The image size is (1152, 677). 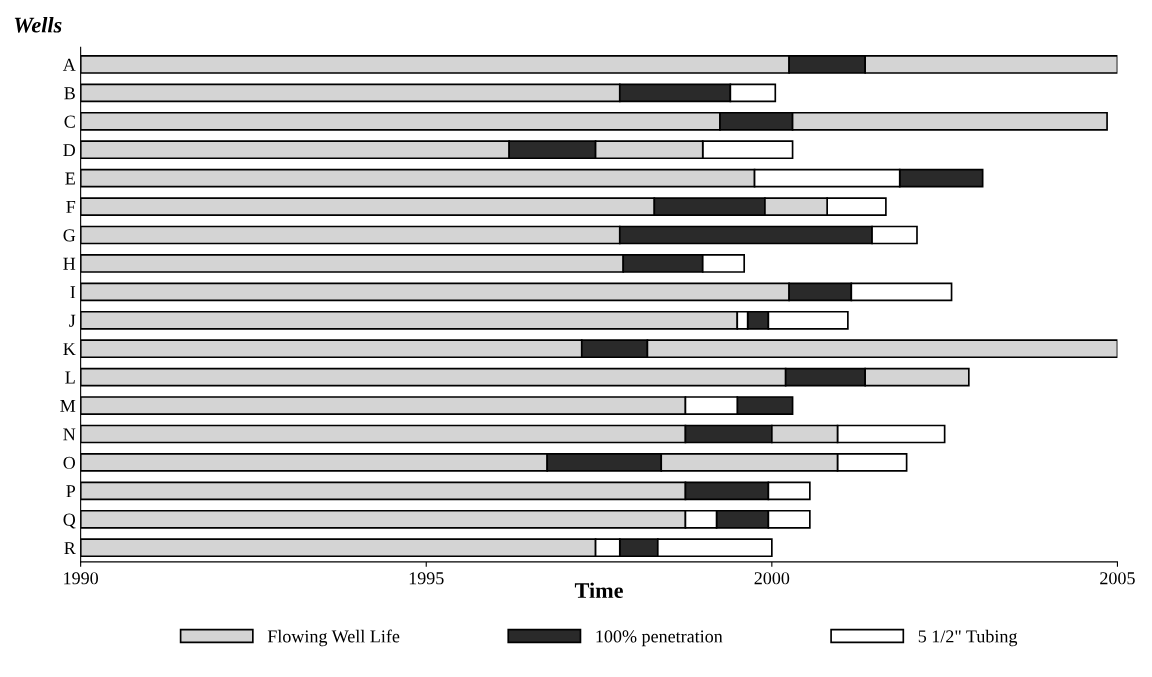 What do you see at coordinates (70, 377) in the screenshot?
I see `y-tick-label: L` at bounding box center [70, 377].